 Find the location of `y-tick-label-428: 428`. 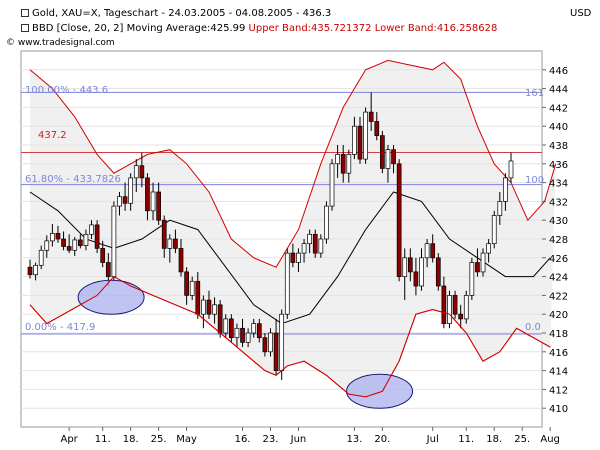

y-tick-label-428: 428 is located at coordinates (558, 240).